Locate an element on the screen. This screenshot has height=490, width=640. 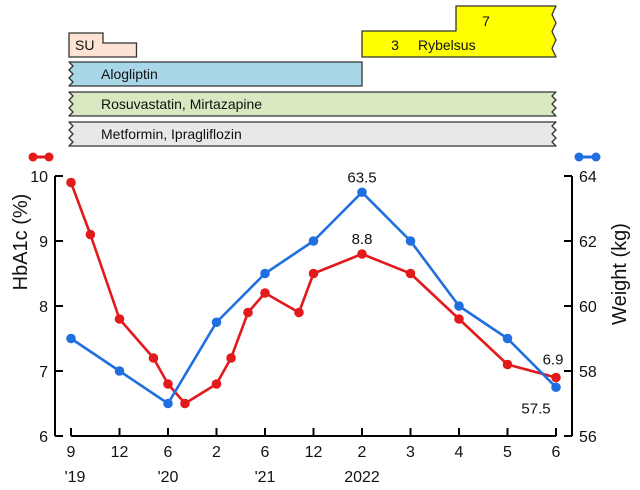
x-year-label: '19 is located at coordinates (75, 477).